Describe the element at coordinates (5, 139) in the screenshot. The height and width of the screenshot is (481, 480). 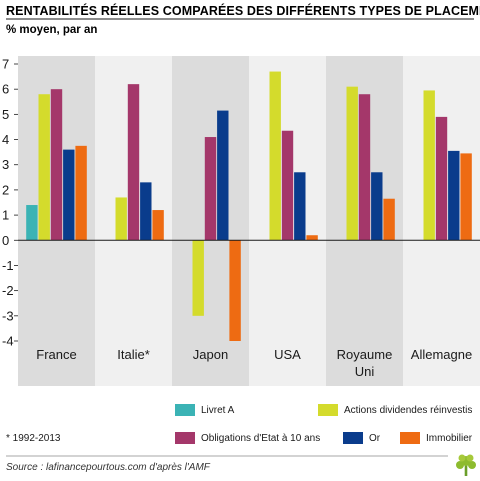
I see `y-tick-label: 4` at that location.